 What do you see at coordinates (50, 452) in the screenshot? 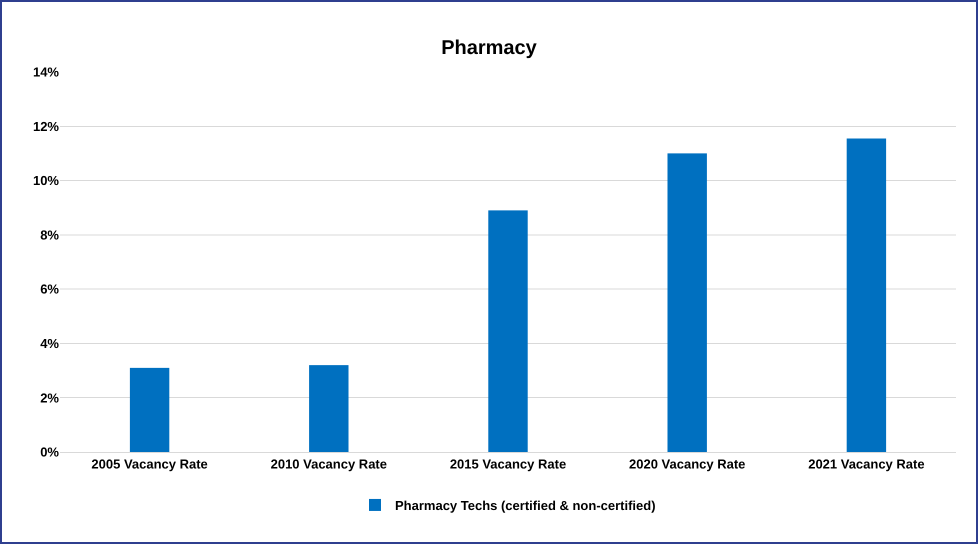
I see `y-tick-label: 0%` at bounding box center [50, 452].